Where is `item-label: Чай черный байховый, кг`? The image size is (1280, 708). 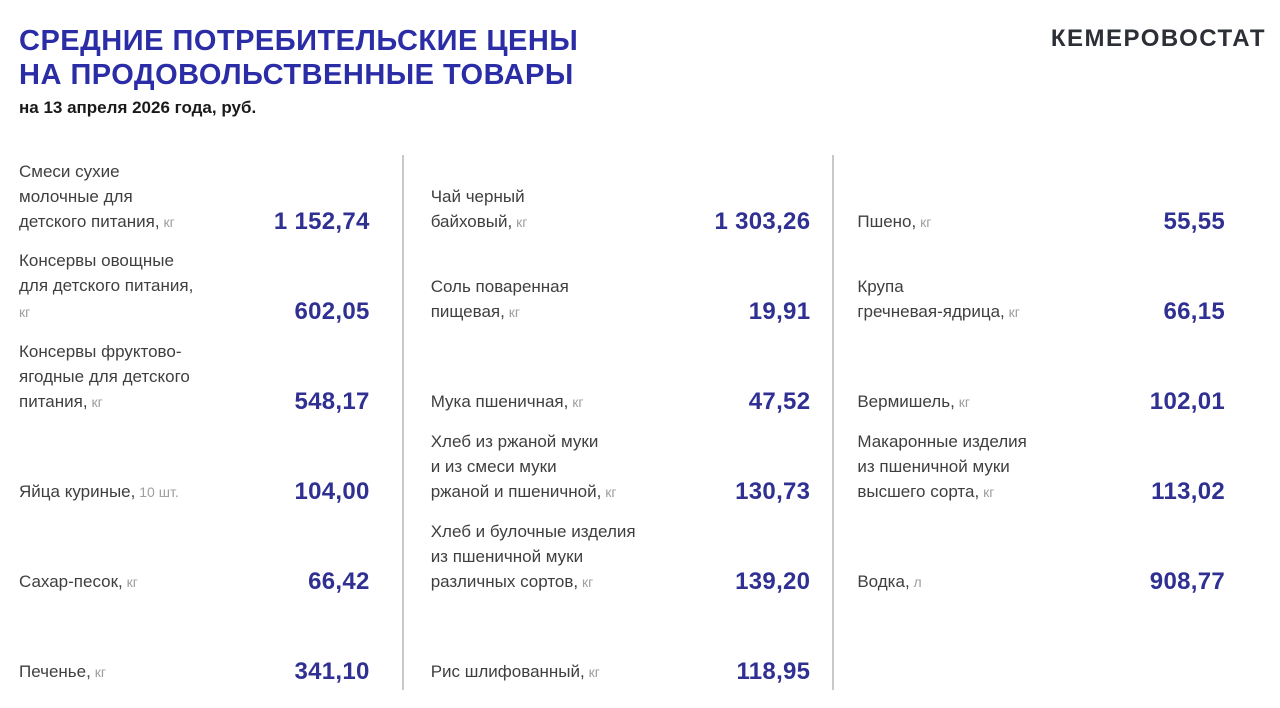 item-label: Чай черный байховый, кг is located at coordinates (479, 209).